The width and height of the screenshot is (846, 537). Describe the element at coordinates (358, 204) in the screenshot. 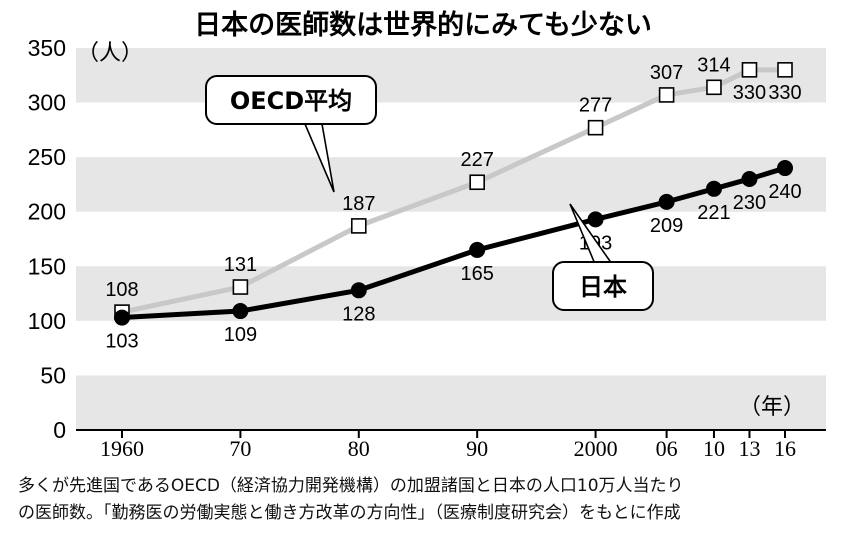

I see `oecd-value-label-80: 187` at that location.